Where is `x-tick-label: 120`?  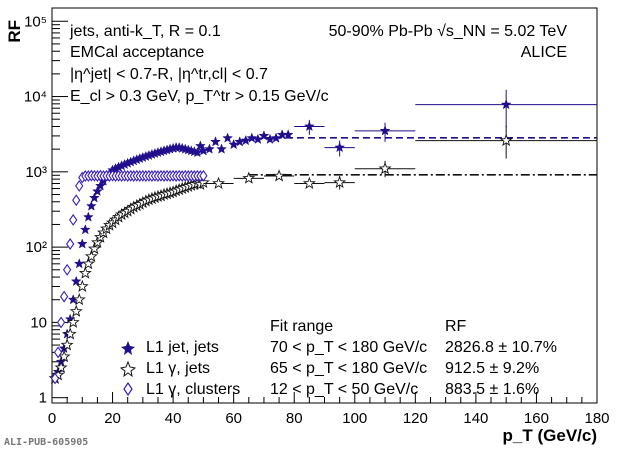
x-tick-label: 120 is located at coordinates (415, 418).